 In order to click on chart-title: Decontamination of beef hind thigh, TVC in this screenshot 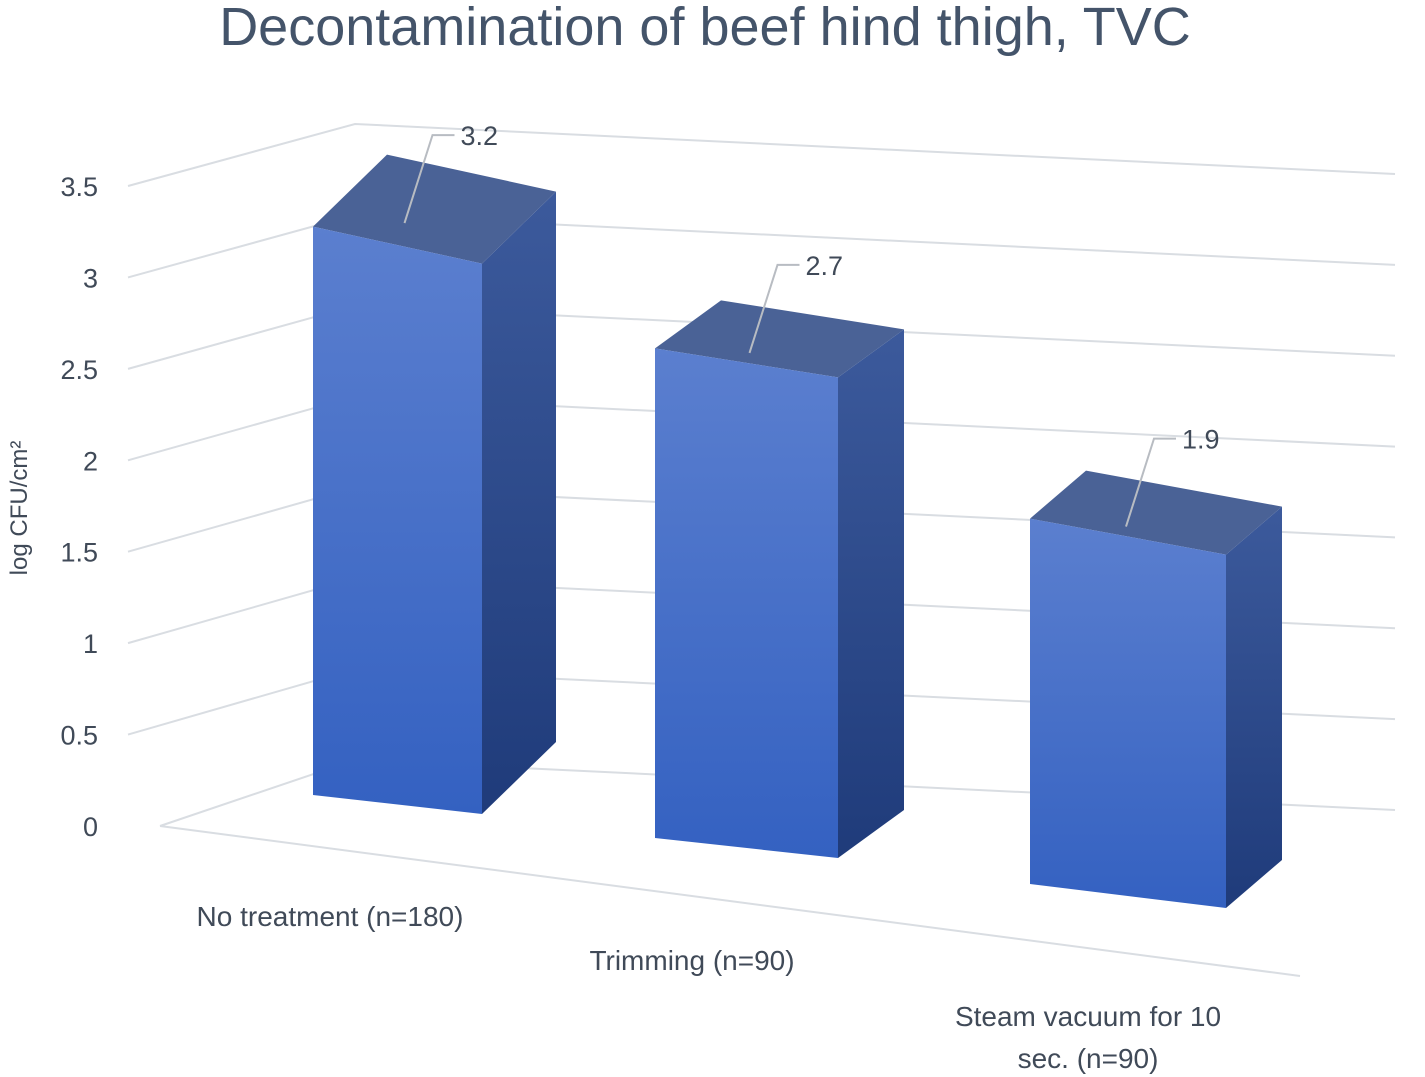, I will do `click(705, 28)`.